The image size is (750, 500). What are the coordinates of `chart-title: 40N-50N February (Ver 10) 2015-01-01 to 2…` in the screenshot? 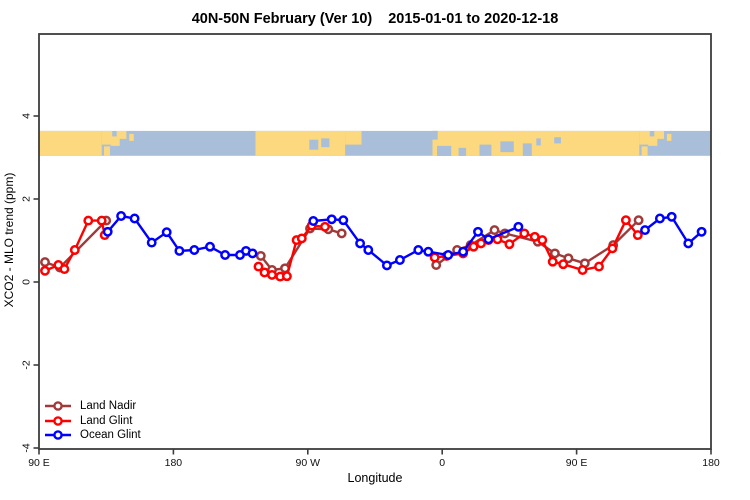 It's located at (375, 19).